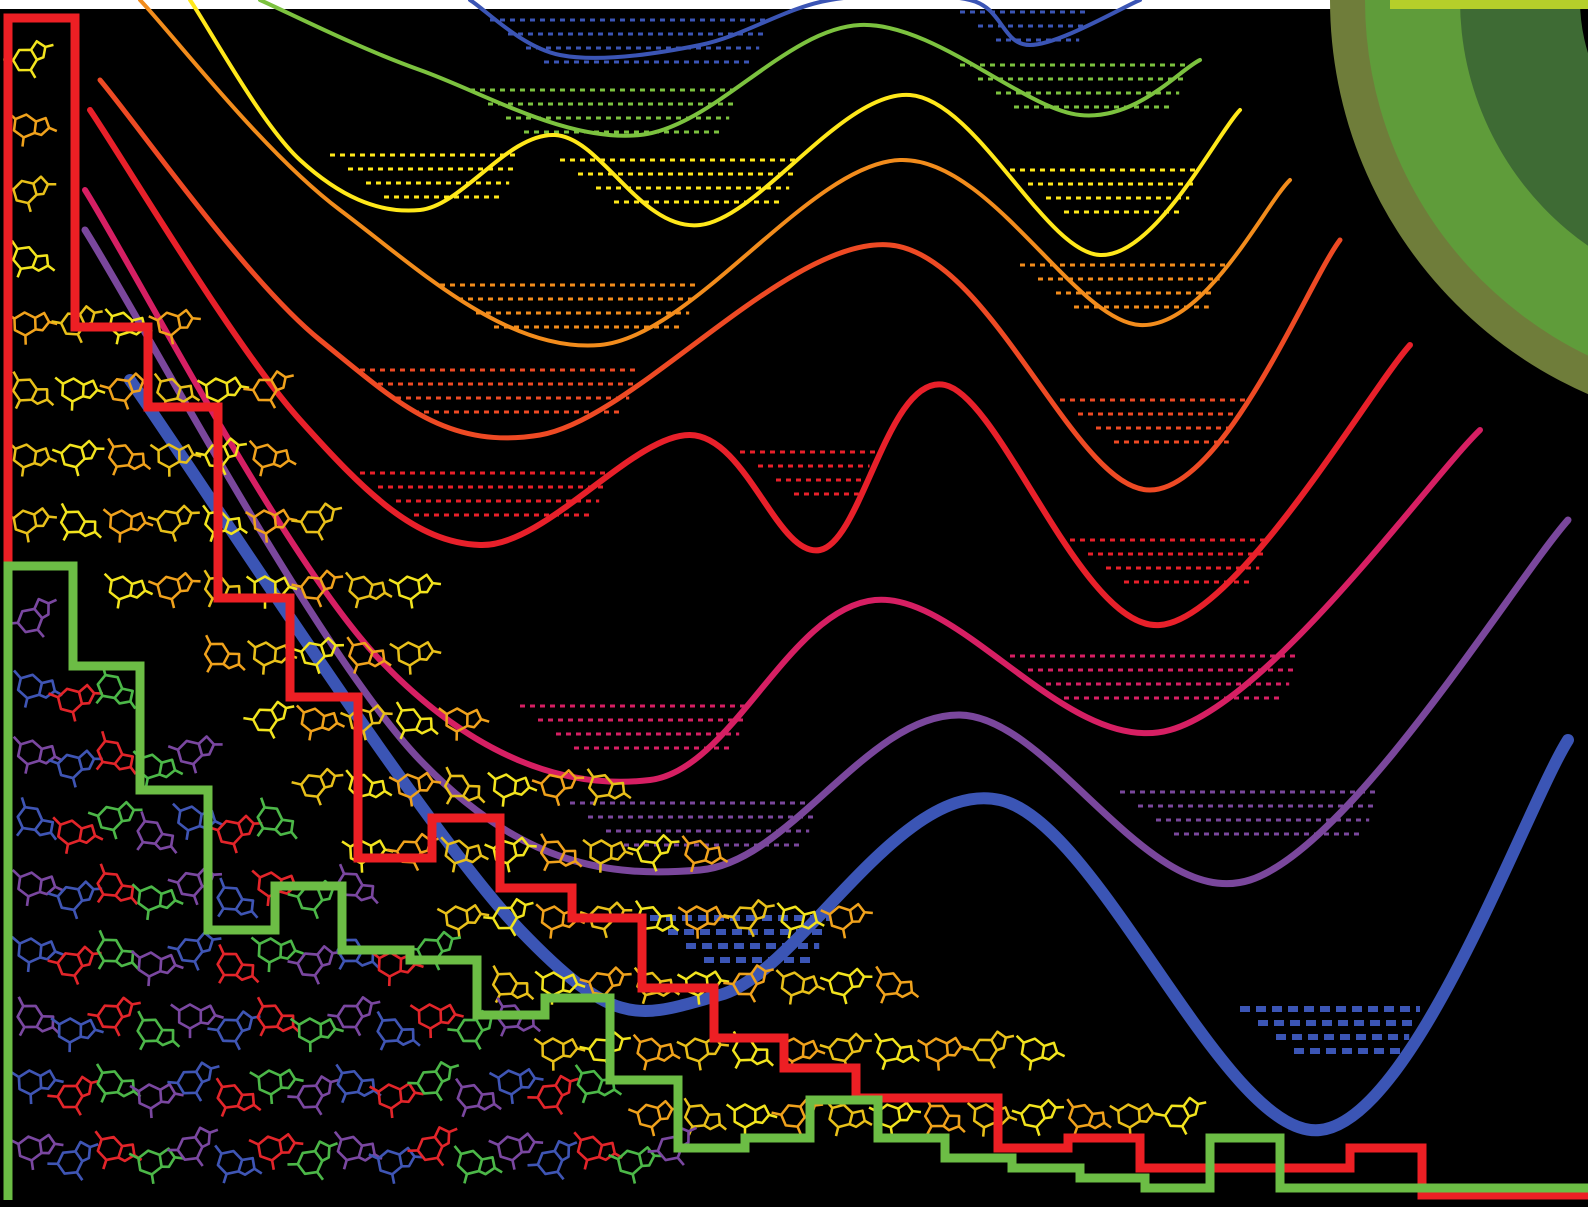 The image size is (1588, 1207). What do you see at coordinates (1489, 4) in the screenshot?
I see `corner-arc-bright-edge` at bounding box center [1489, 4].